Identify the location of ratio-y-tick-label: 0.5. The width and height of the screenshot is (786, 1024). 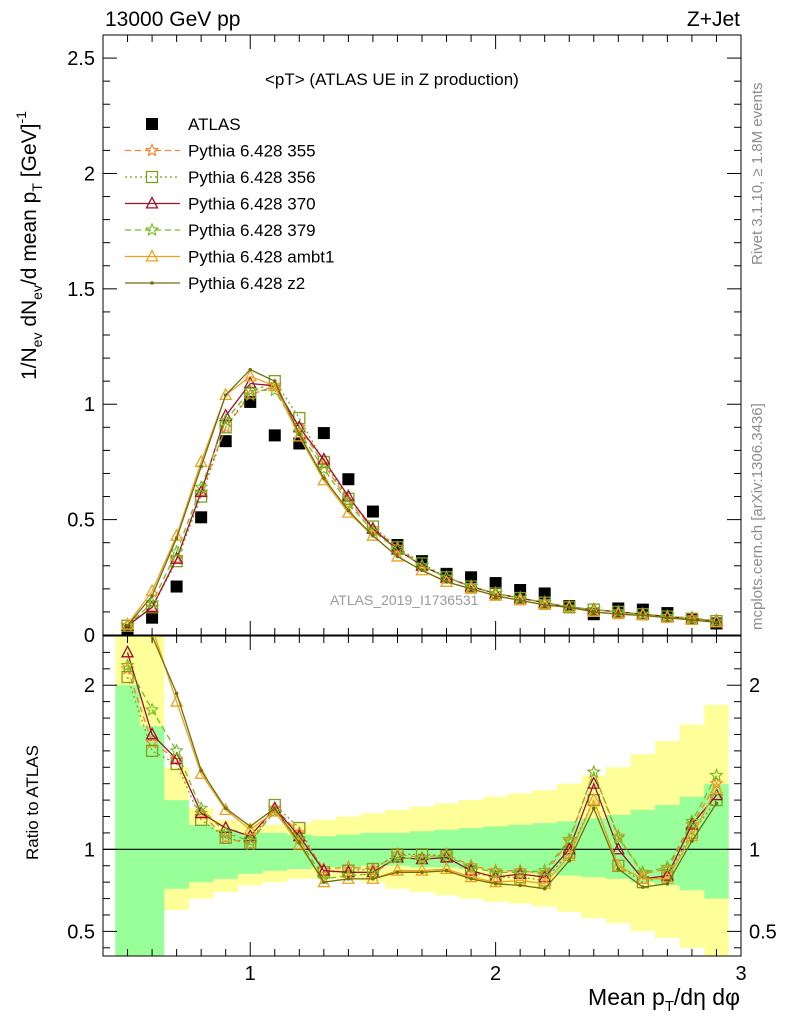
(81, 932).